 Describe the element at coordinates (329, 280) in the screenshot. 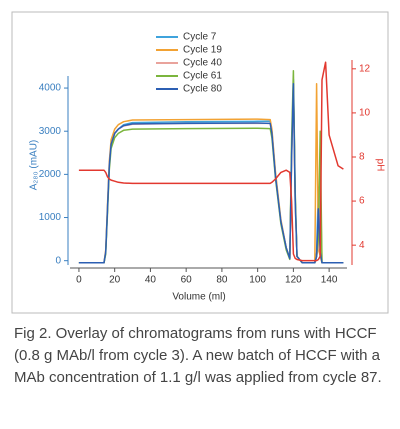

I see `x-tick-label: 140` at that location.